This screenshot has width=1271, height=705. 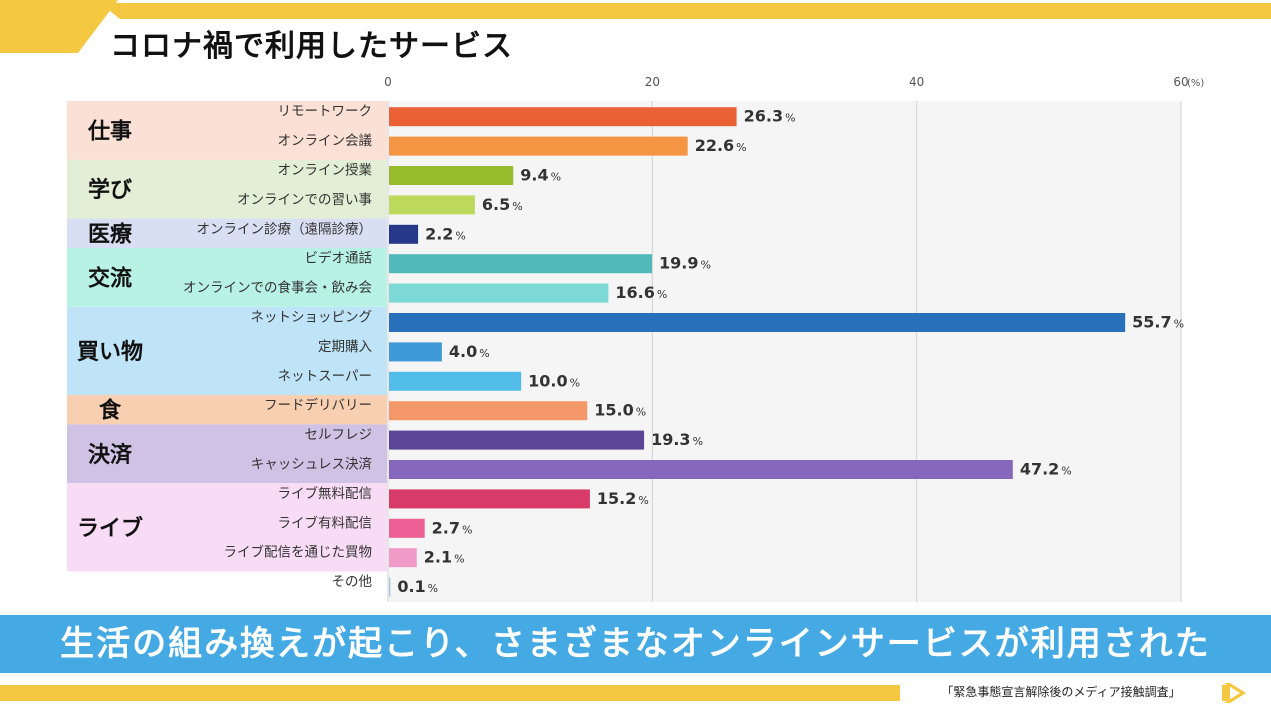 I want to click on category-group-label: 仕事, so click(x=109, y=131).